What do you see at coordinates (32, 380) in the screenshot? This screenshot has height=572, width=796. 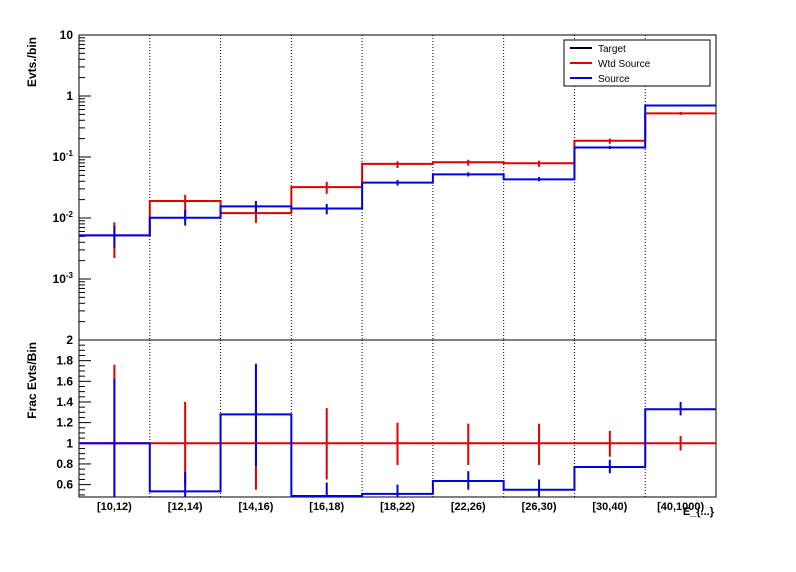 I see `bottom-y-axis-label: Frac Evts/Bin` at bounding box center [32, 380].